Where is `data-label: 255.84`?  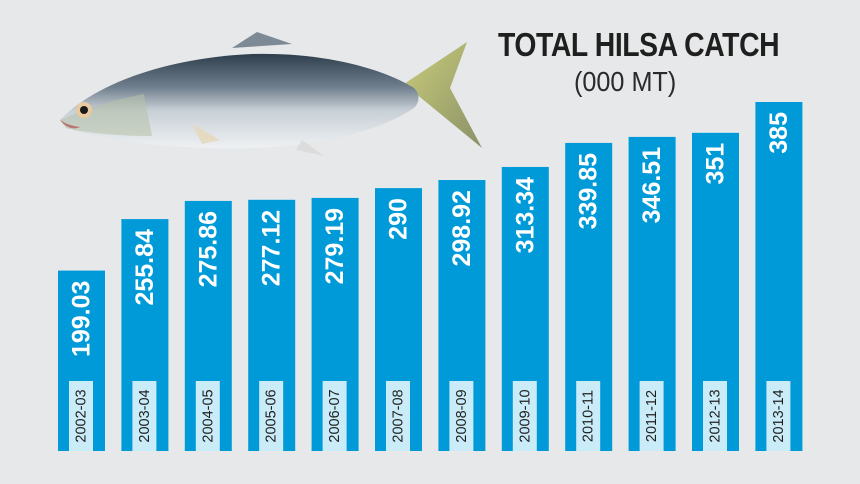 data-label: 255.84 is located at coordinates (145, 267).